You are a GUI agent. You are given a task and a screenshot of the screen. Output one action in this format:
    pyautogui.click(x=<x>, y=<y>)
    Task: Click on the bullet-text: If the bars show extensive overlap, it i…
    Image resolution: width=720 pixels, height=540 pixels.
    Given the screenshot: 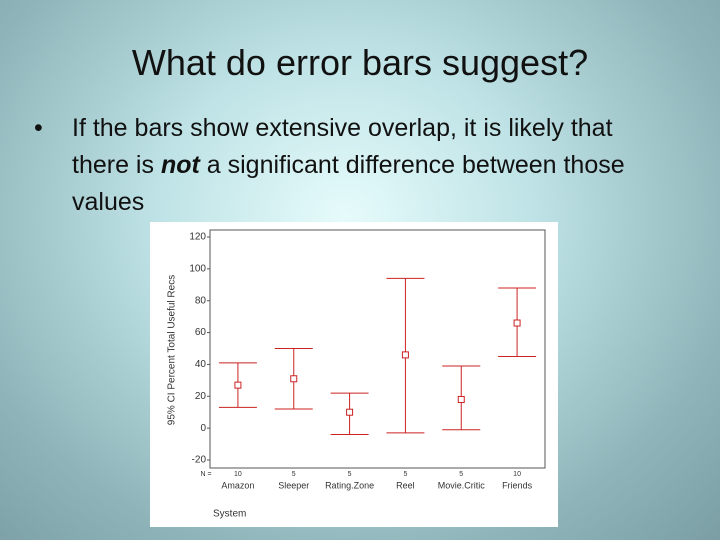 What is the action you would take?
    pyautogui.click(x=342, y=146)
    